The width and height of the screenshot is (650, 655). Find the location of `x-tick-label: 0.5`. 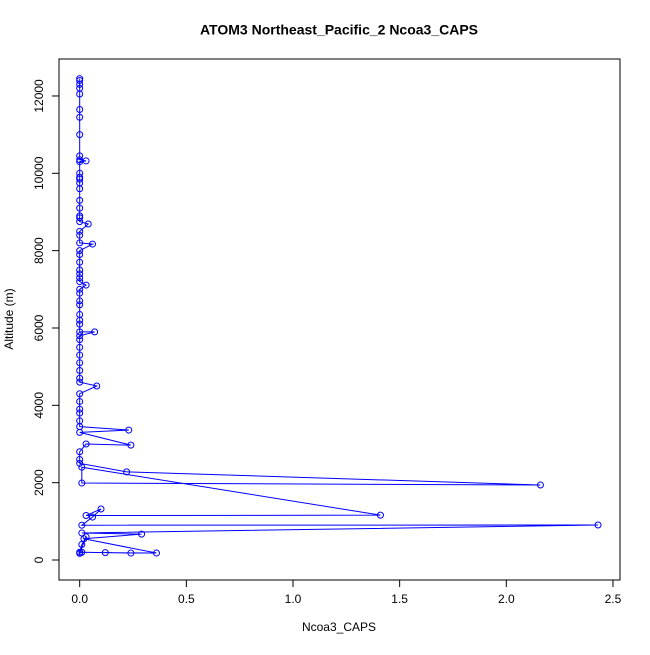

x-tick-label: 0.5 is located at coordinates (186, 599).